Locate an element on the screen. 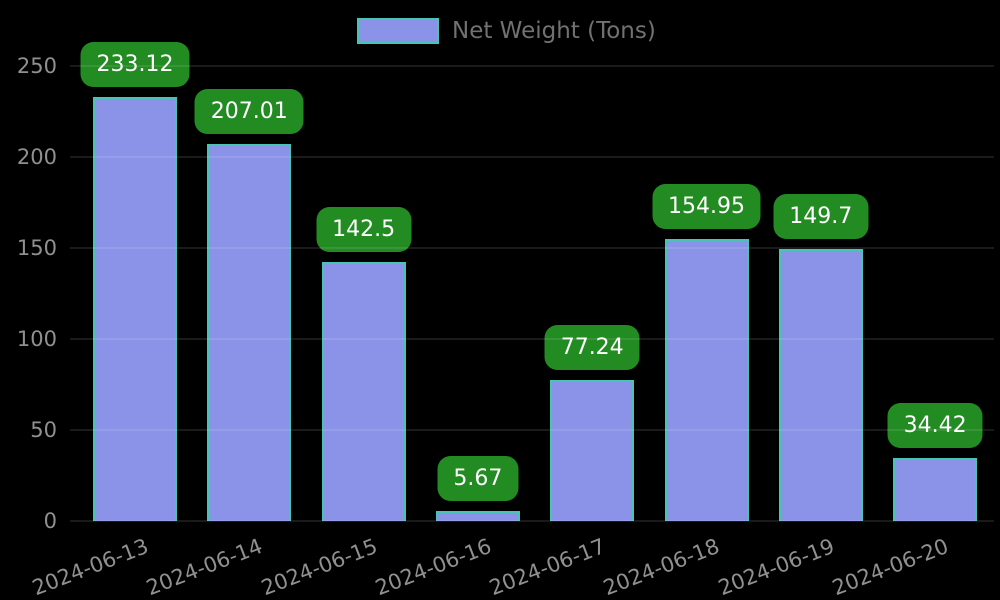  bar-value-badge: 142.5 is located at coordinates (364, 229).